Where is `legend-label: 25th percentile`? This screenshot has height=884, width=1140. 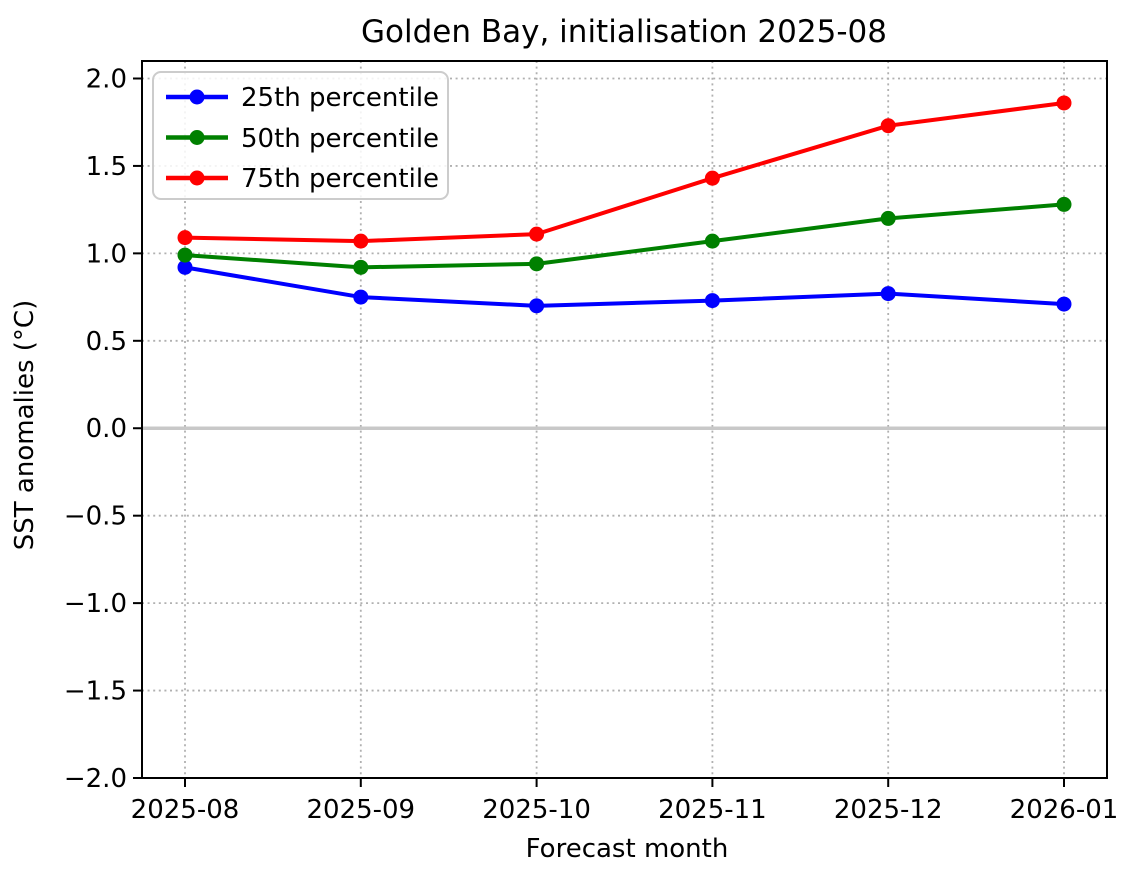 legend-label: 25th percentile is located at coordinates (340, 98).